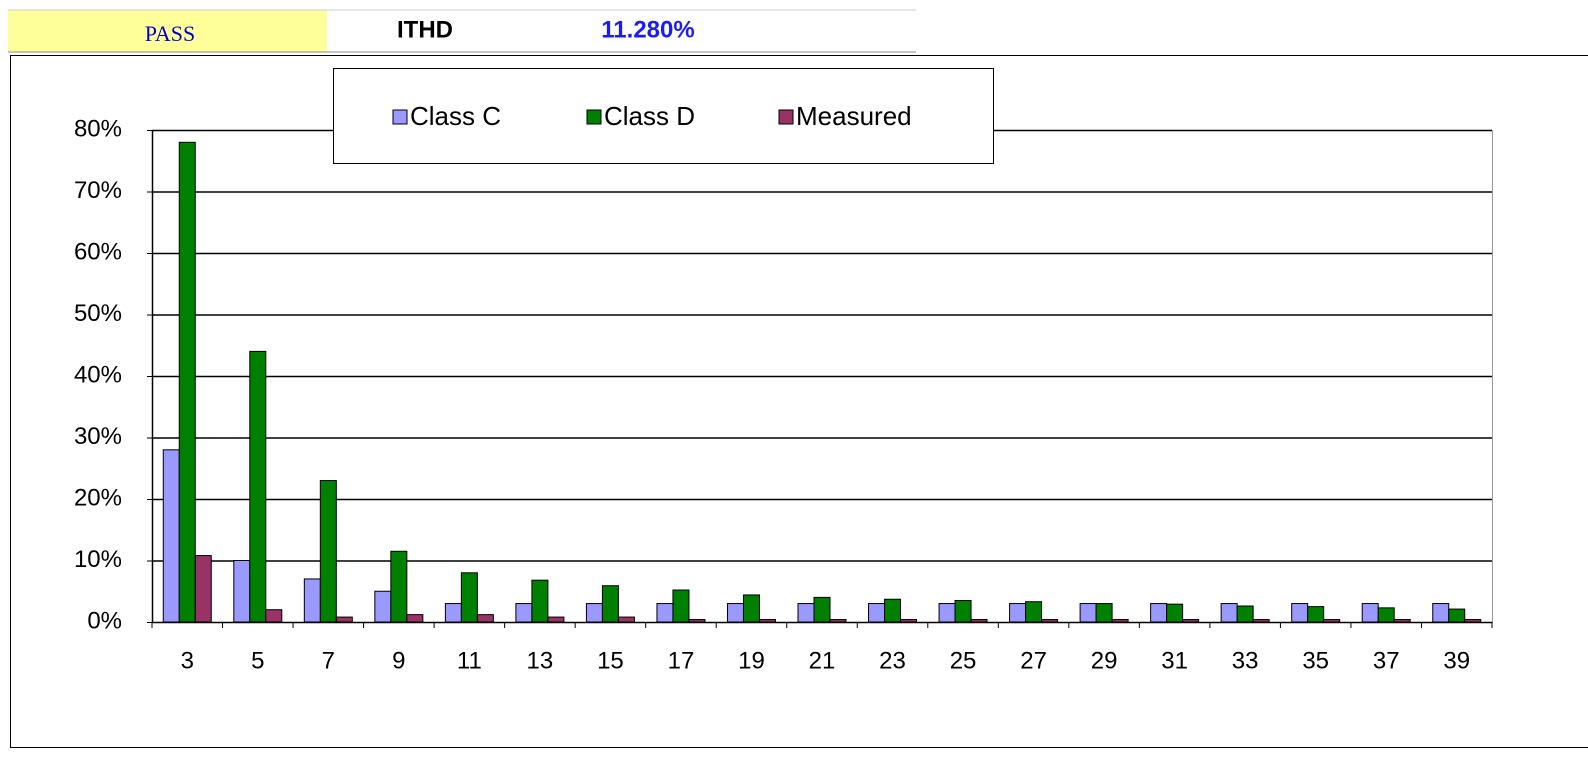  I want to click on x-tick-label: 23, so click(892, 660).